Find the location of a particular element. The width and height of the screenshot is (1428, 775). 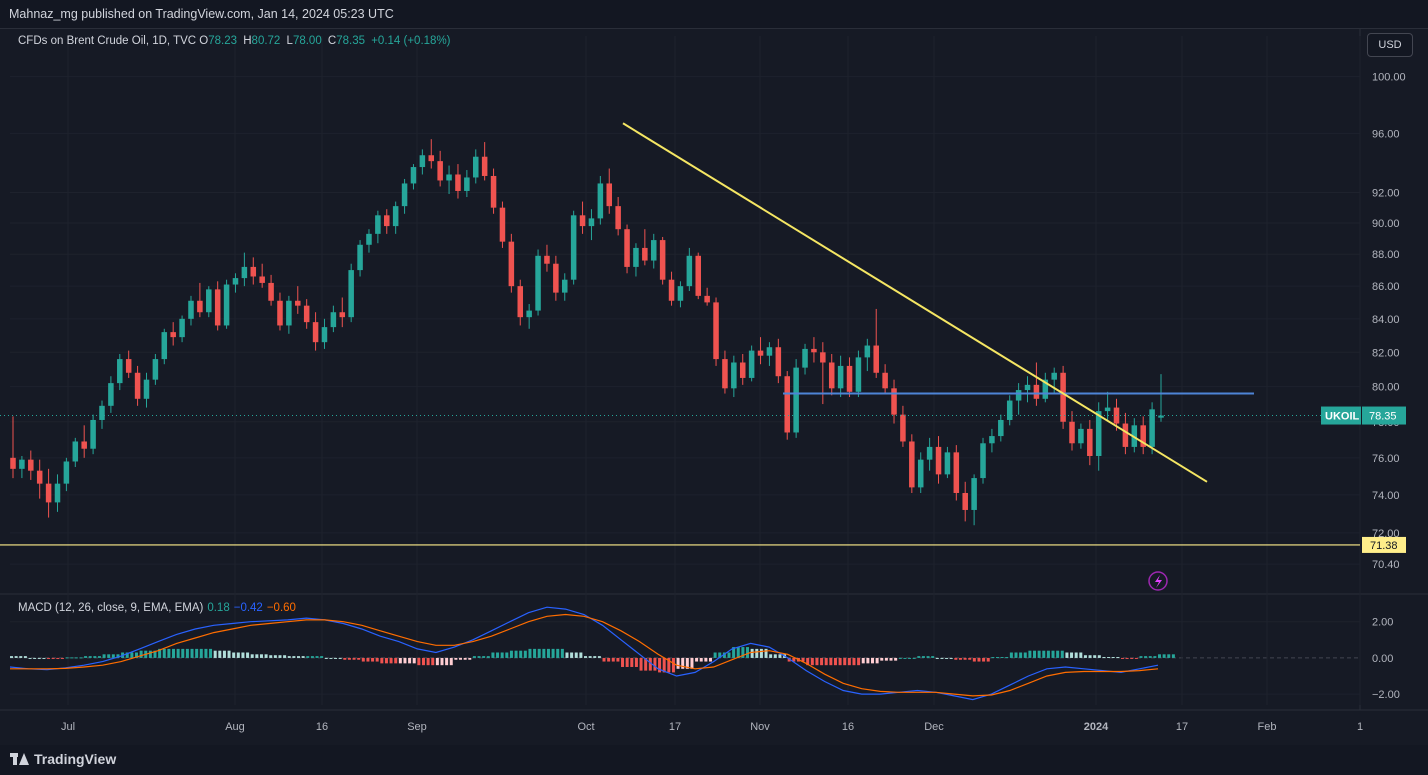

macd-line-value: −0.42 is located at coordinates (248, 608).